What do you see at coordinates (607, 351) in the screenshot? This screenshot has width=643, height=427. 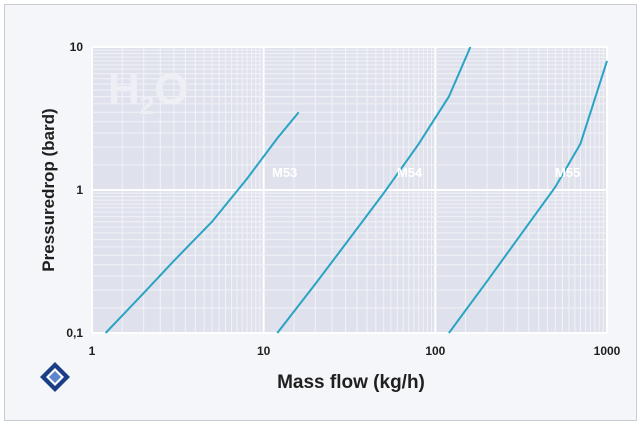 I see `x-tick-label: 1000` at bounding box center [607, 351].